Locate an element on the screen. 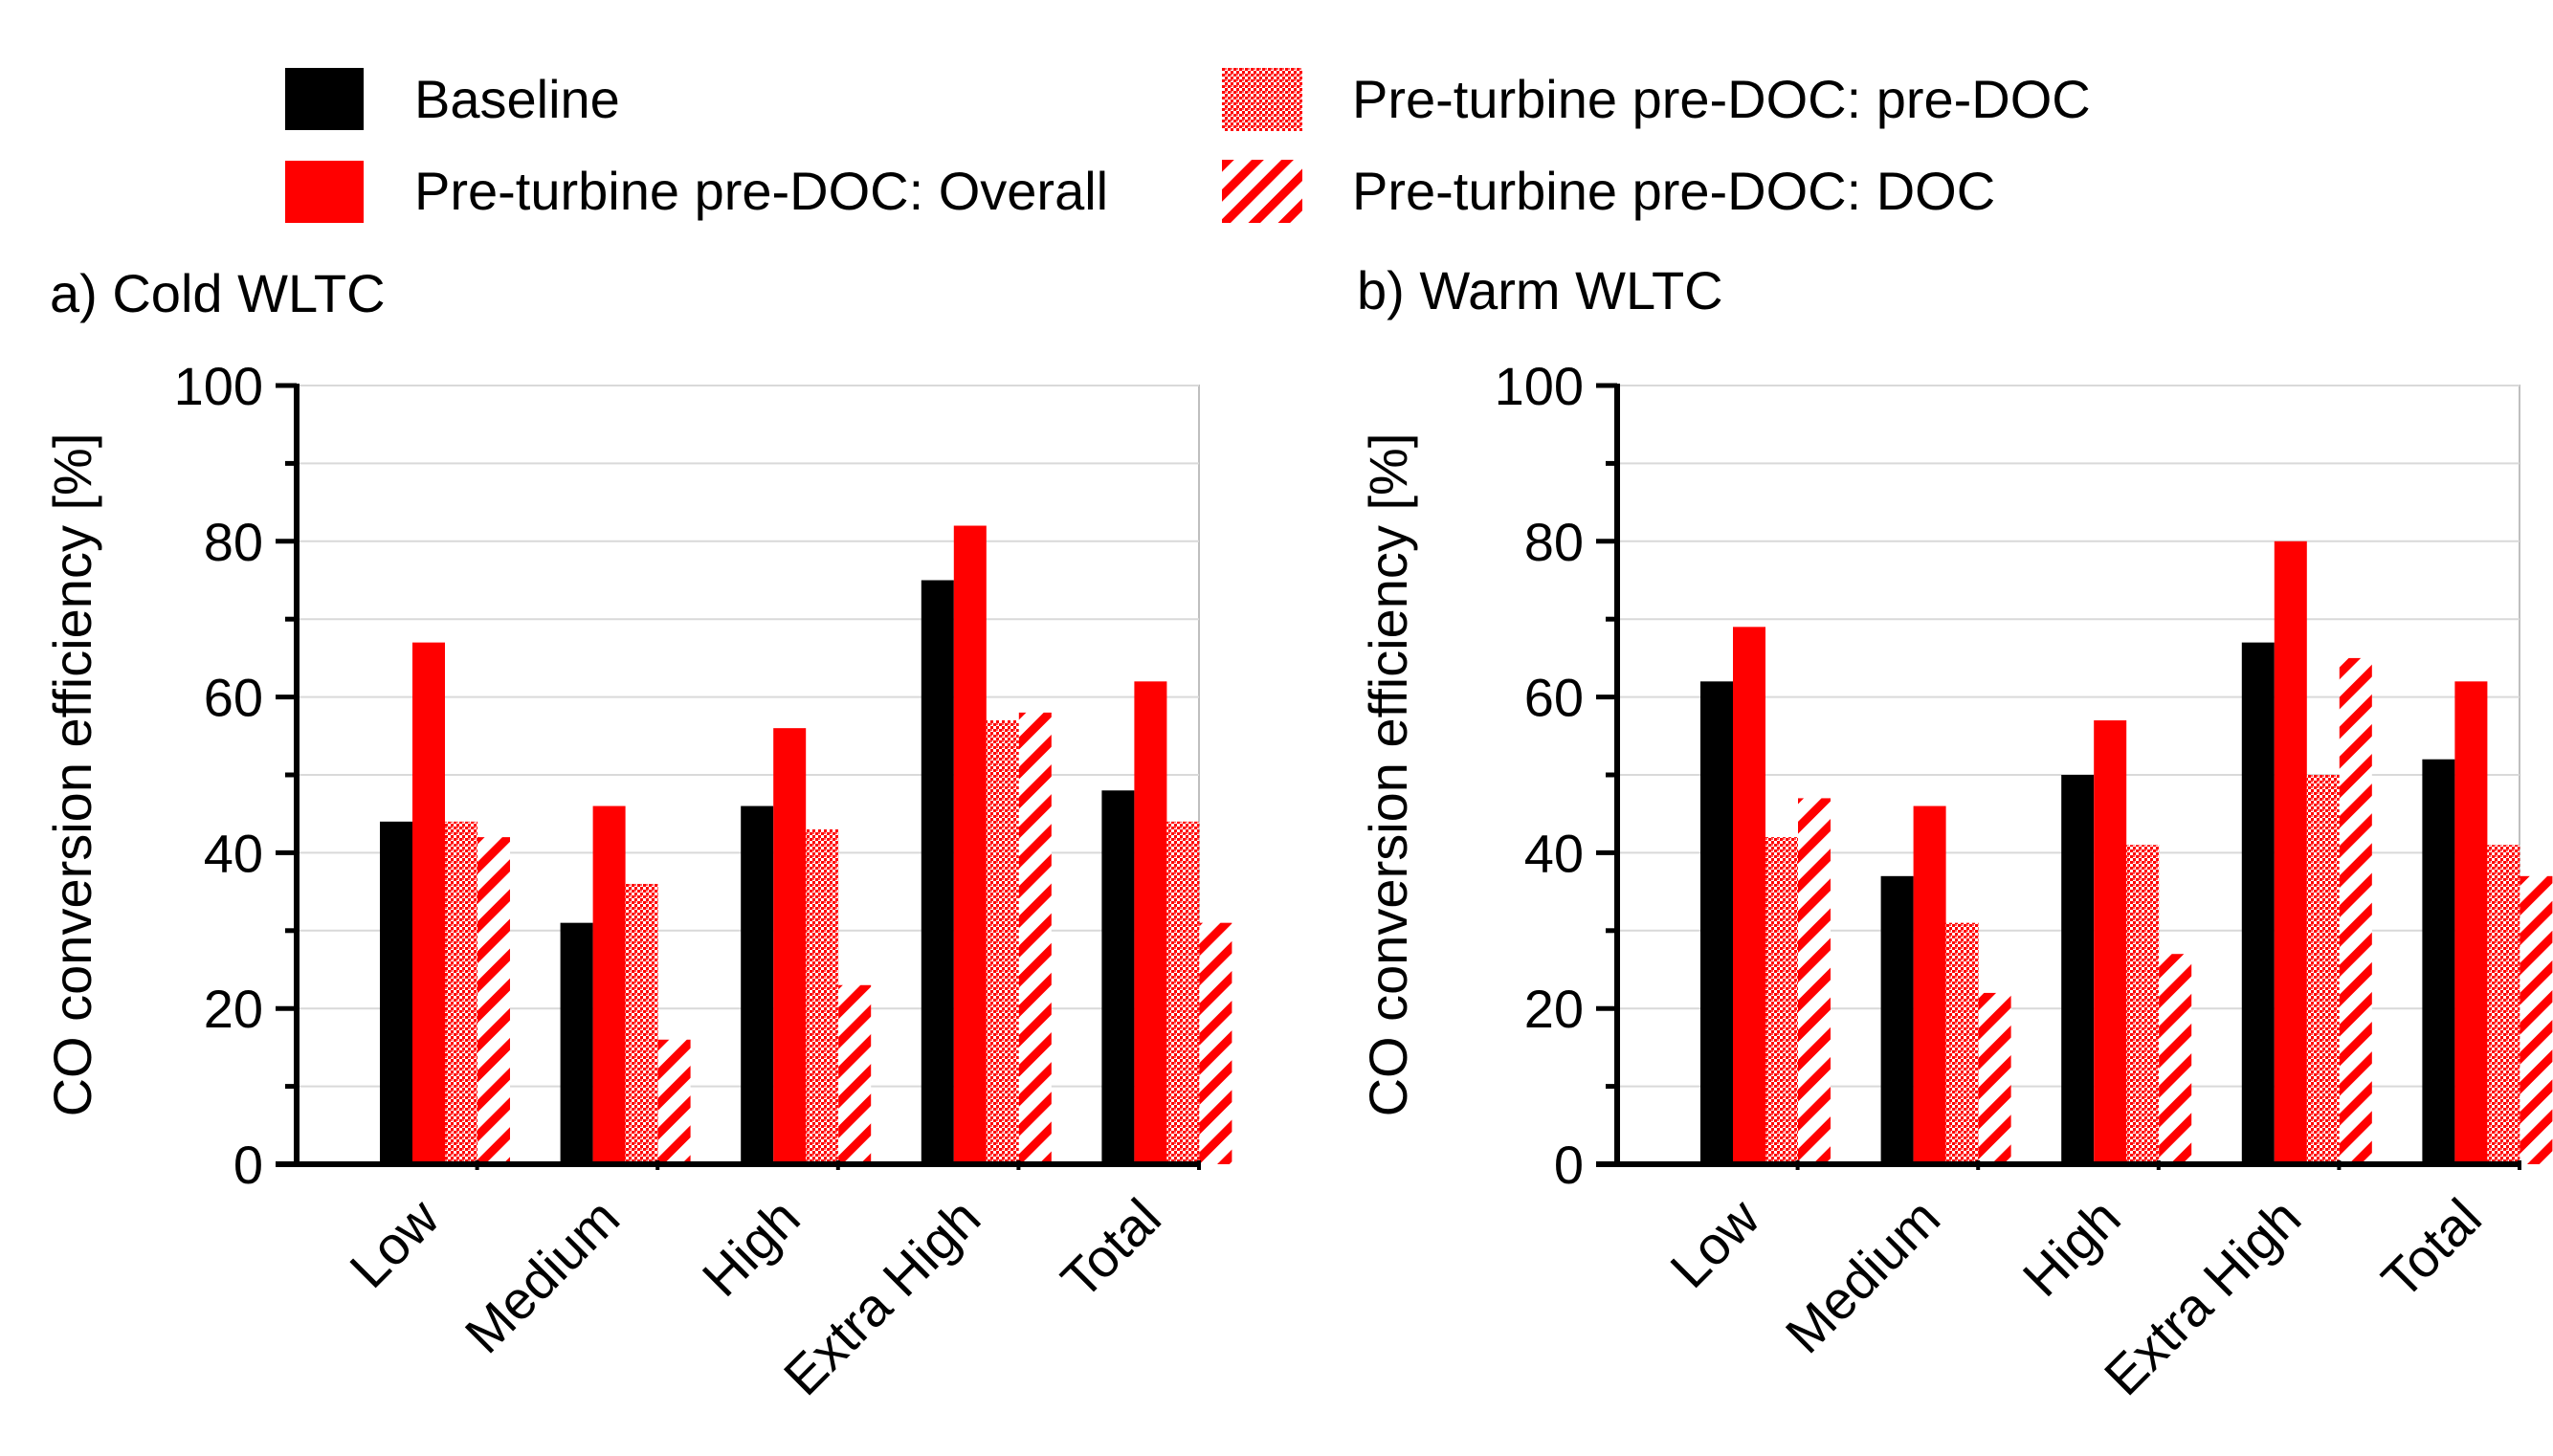 Image resolution: width=2553 pixels, height=1456 pixels. legend-label-overall: Pre-turbine pre-DOC: Overall is located at coordinates (761, 191).